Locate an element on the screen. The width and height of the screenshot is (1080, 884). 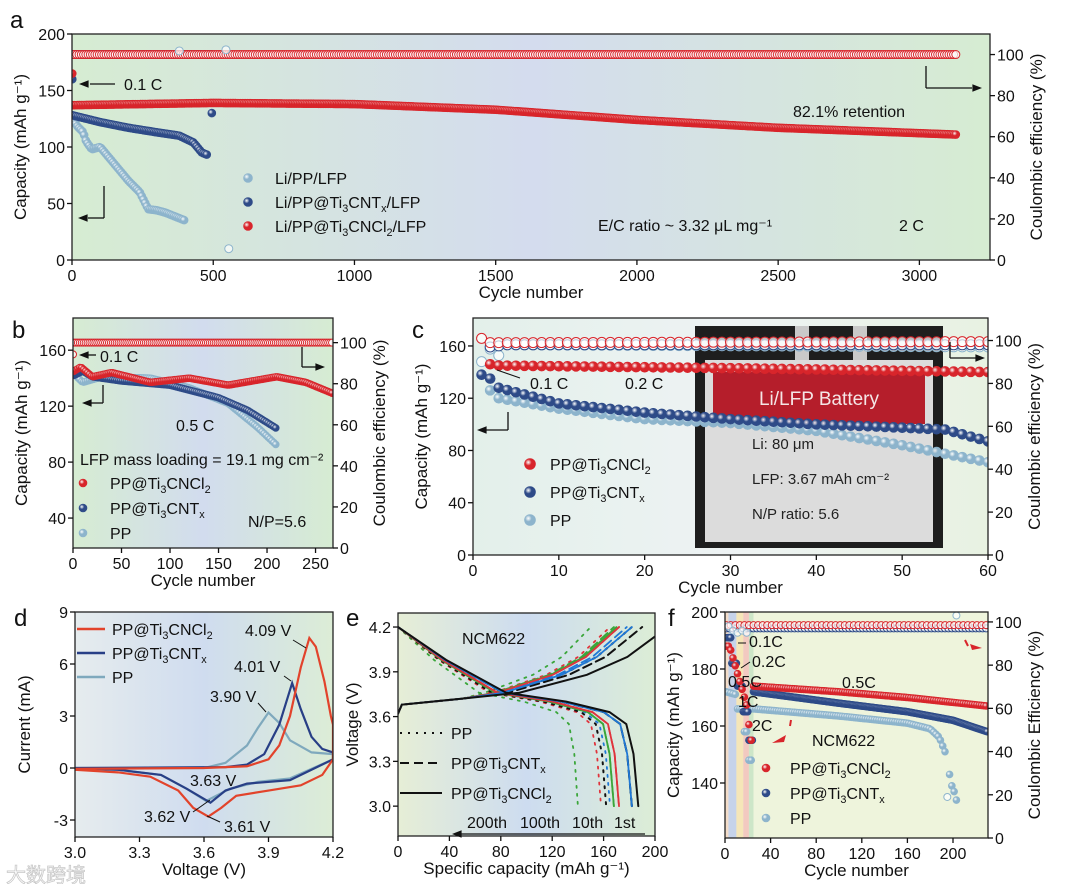
x-tick-label: 150 is located at coordinates (218, 564).